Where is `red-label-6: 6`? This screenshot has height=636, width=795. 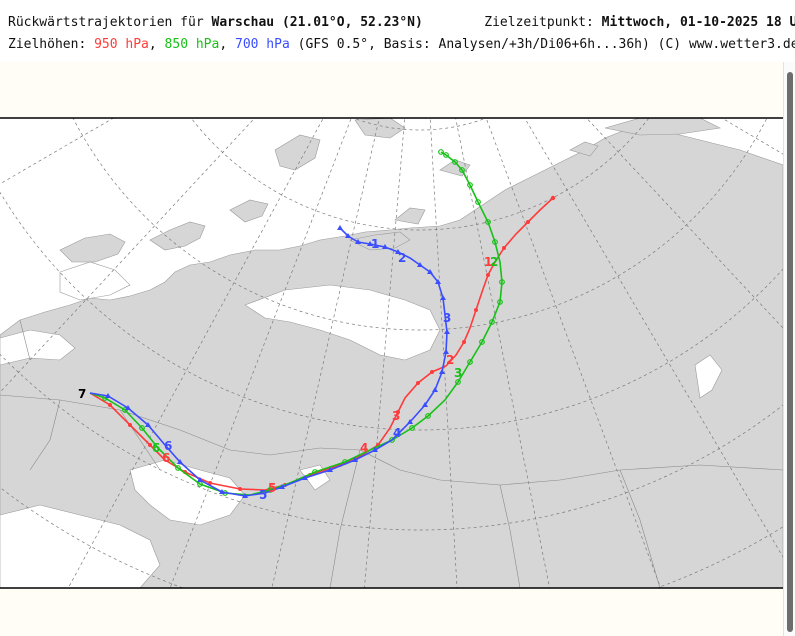 red-label-6: 6 is located at coordinates (166, 458).